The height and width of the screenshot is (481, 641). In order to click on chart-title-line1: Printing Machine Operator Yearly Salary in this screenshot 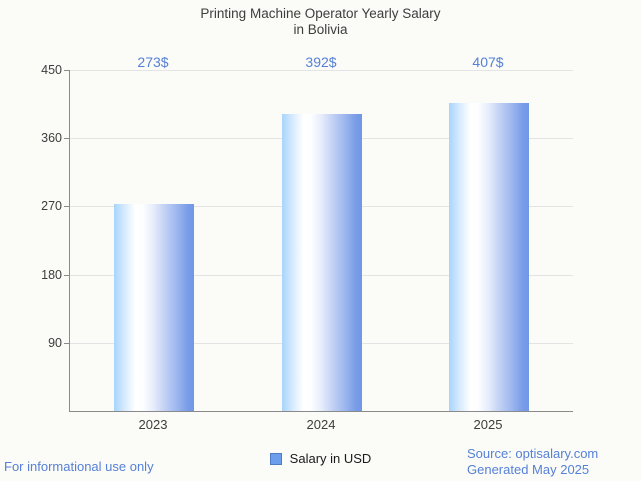, I will do `click(320, 13)`.